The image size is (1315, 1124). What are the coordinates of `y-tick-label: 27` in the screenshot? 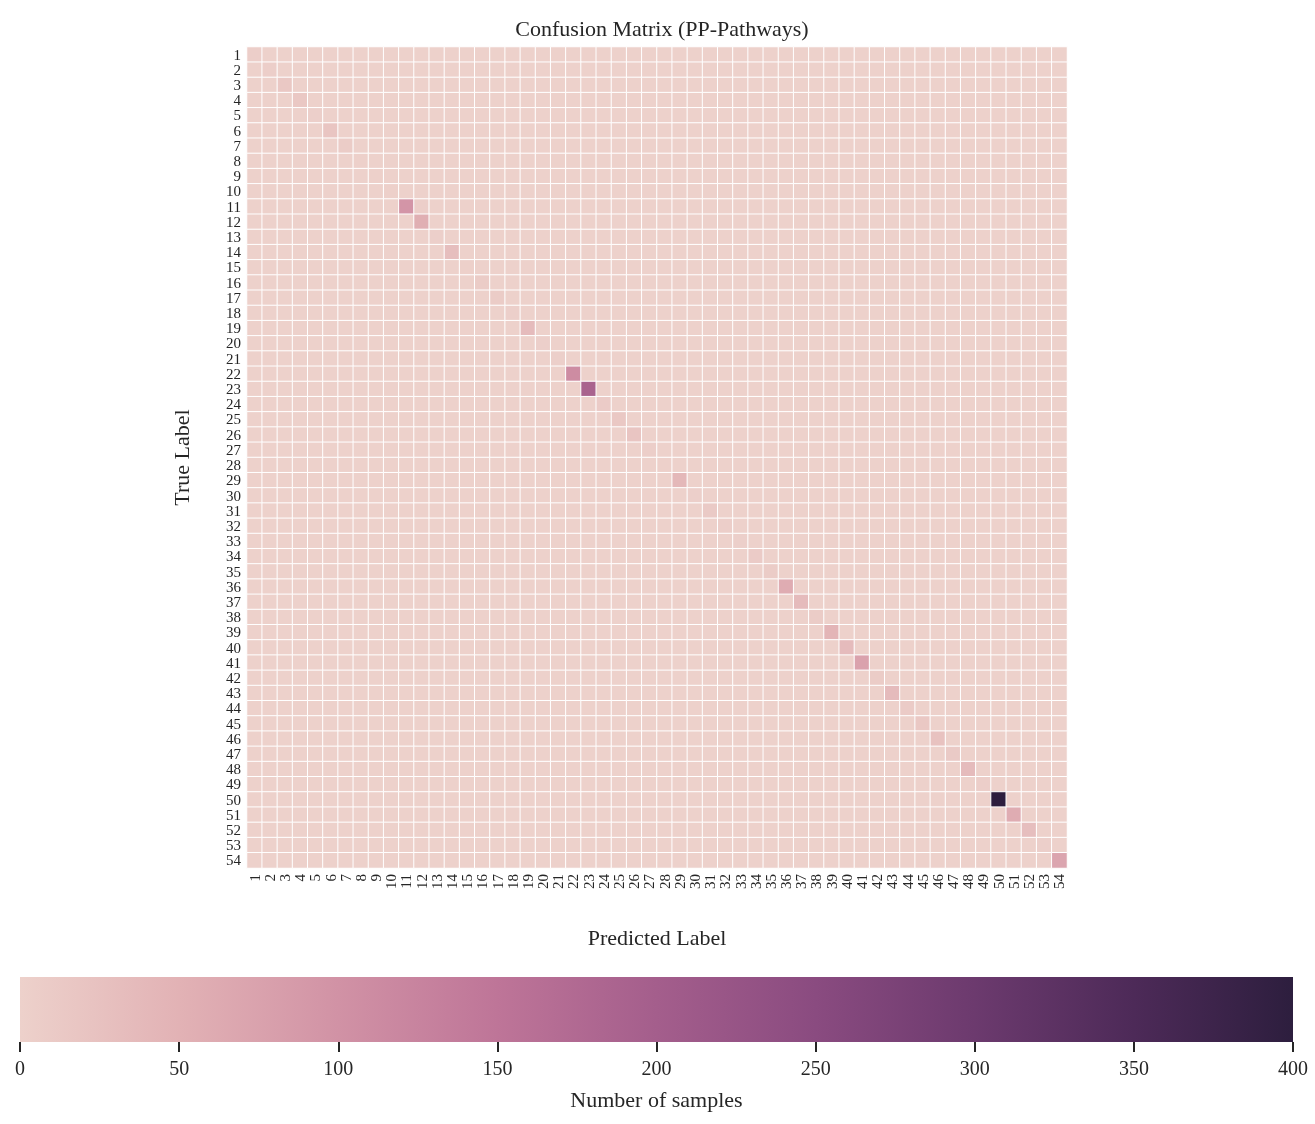 It's located at (234, 449).